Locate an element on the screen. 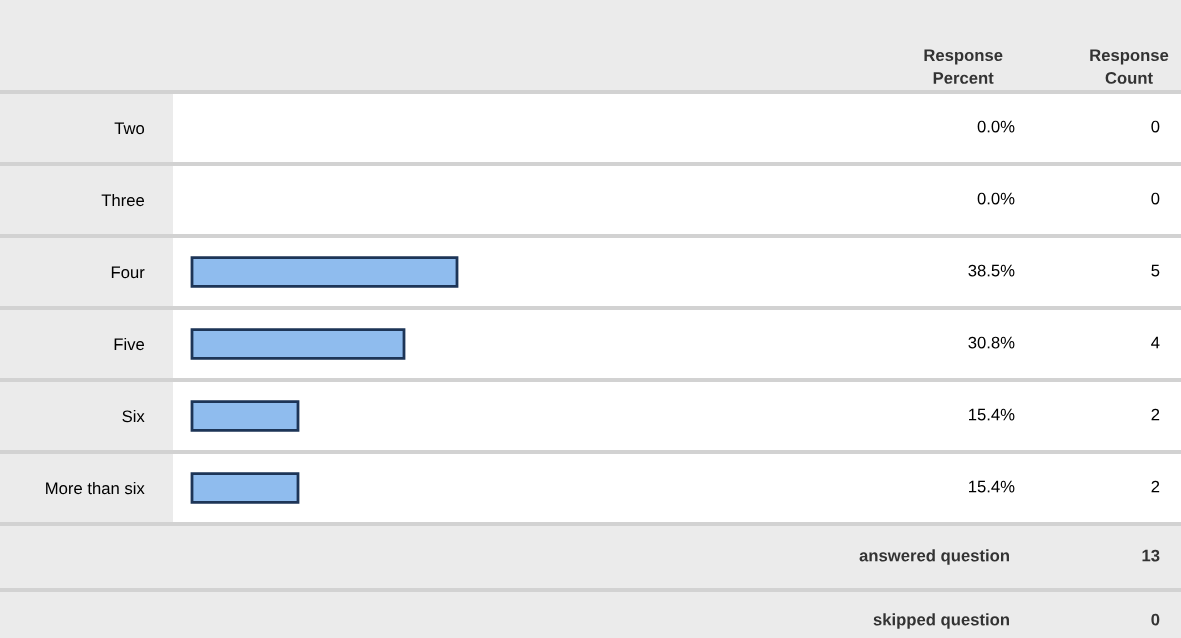  y-tick-label: Six is located at coordinates (133, 416).